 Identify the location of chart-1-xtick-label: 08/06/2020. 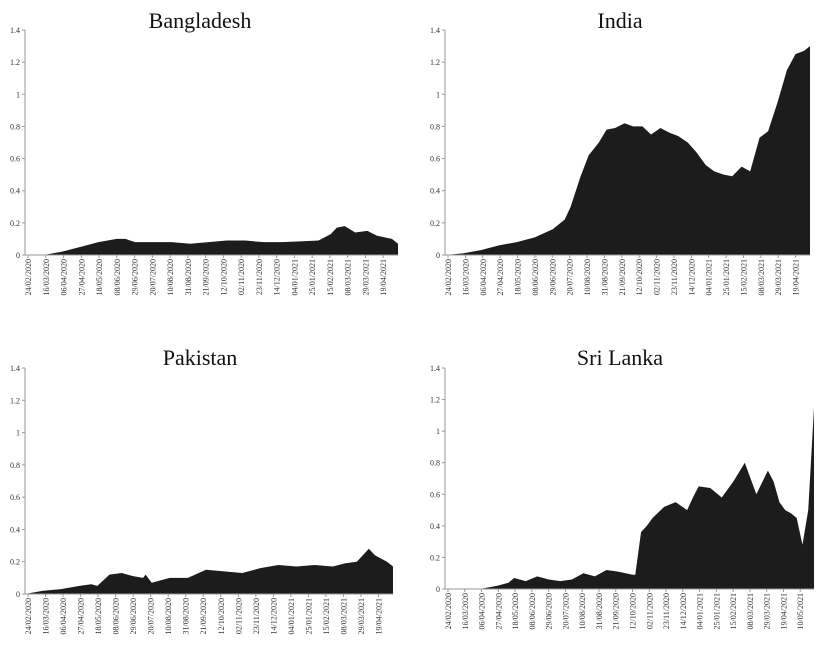
(117, 277).